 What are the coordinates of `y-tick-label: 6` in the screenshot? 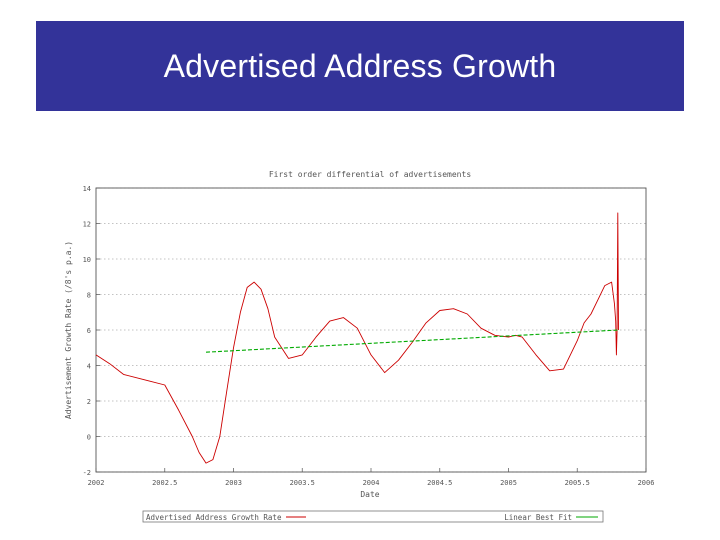 It's located at (89, 331).